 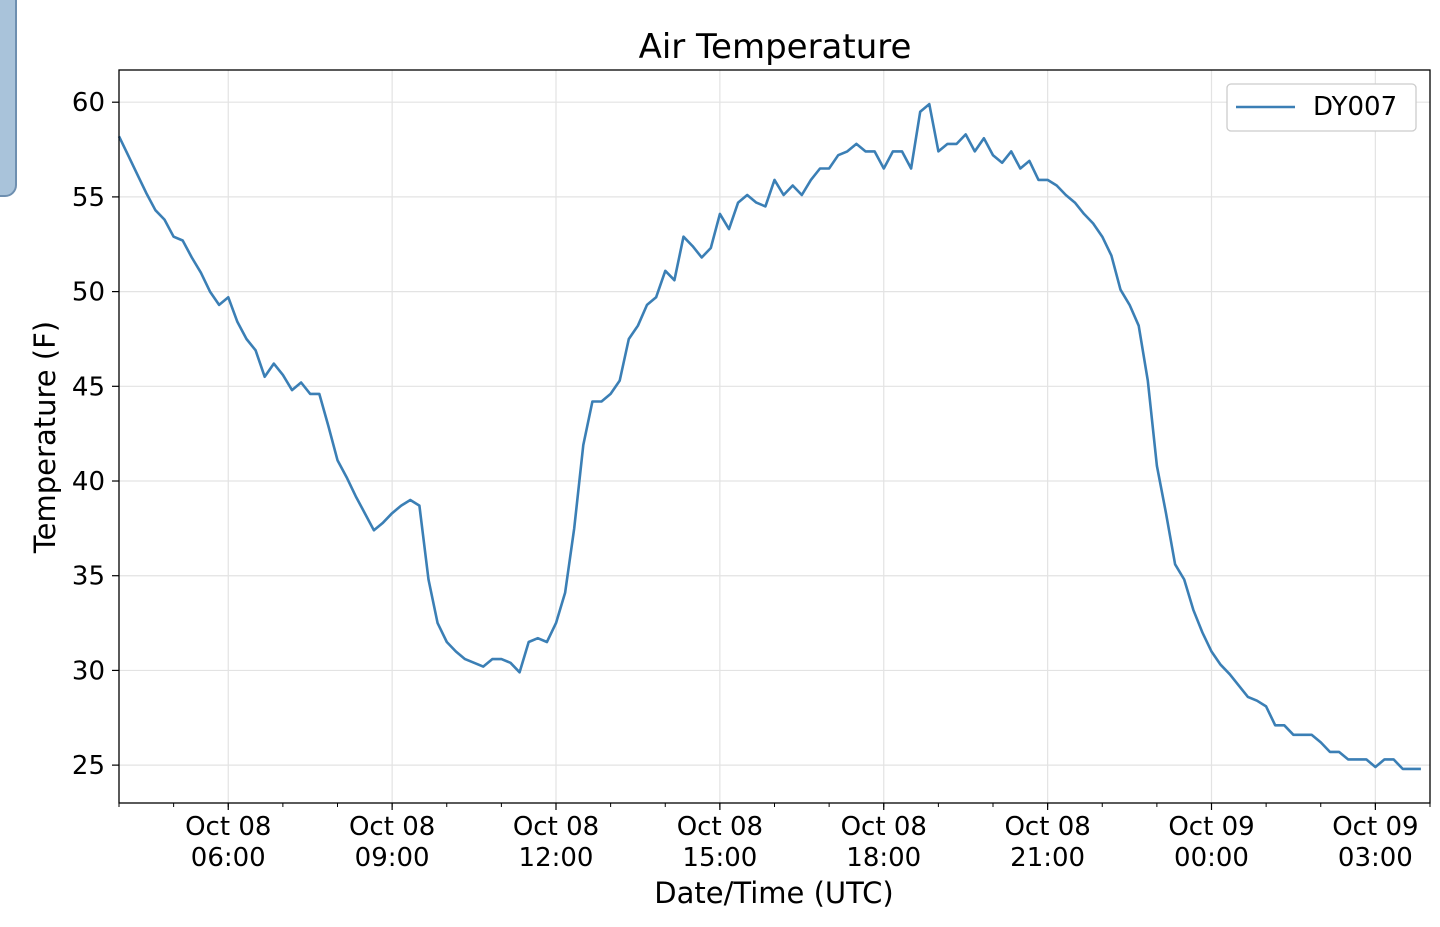 What do you see at coordinates (1375, 858) in the screenshot?
I see `x-tick-label-time: 03:00` at bounding box center [1375, 858].